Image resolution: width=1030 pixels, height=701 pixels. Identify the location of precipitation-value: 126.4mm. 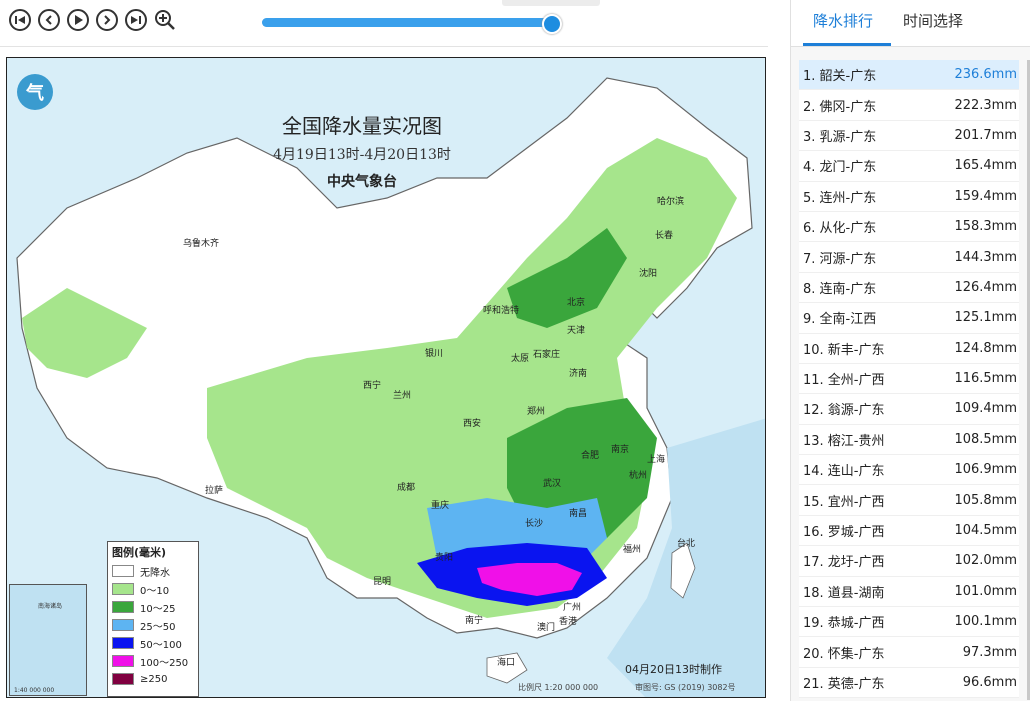
(985, 287).